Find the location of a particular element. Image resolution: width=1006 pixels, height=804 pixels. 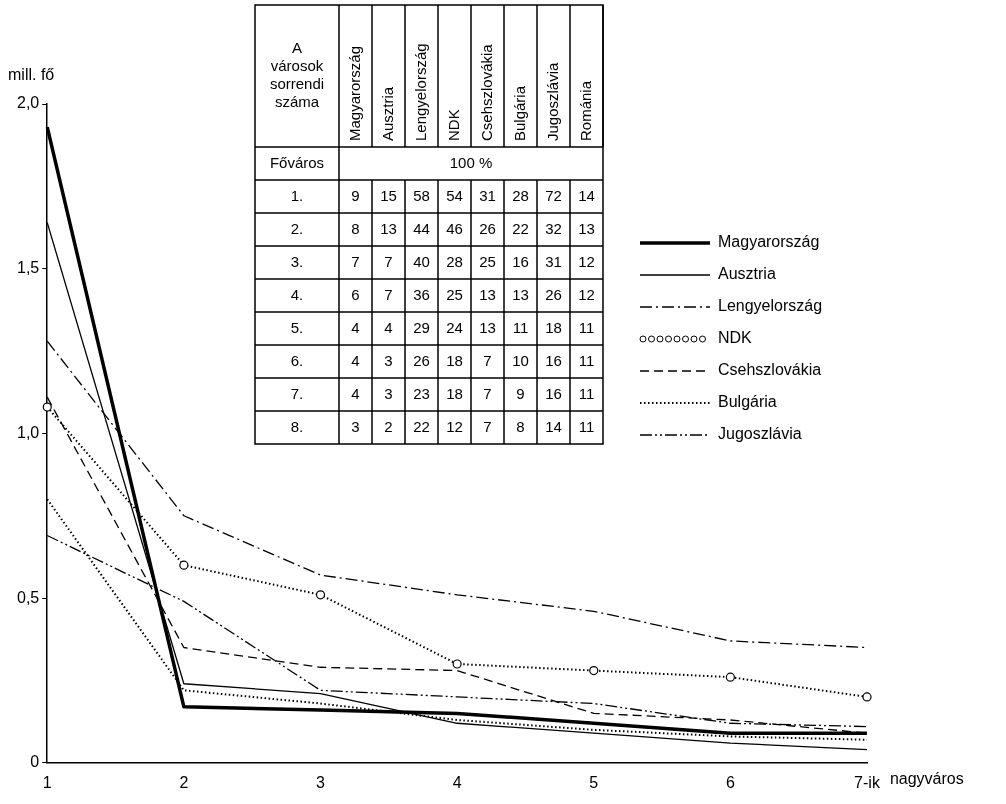

y-tick-label: 2,0 is located at coordinates (28, 103).